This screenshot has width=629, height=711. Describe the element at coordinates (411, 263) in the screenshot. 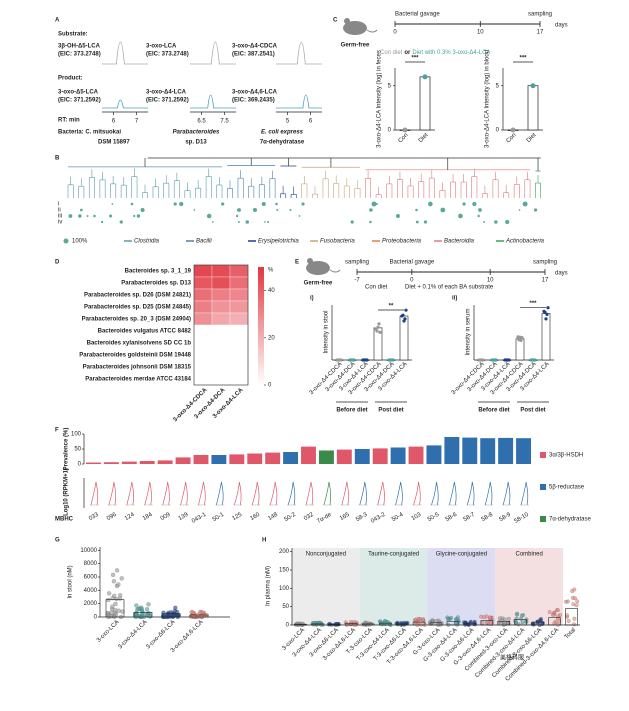

I see `label: Bacterial gavage` at that location.